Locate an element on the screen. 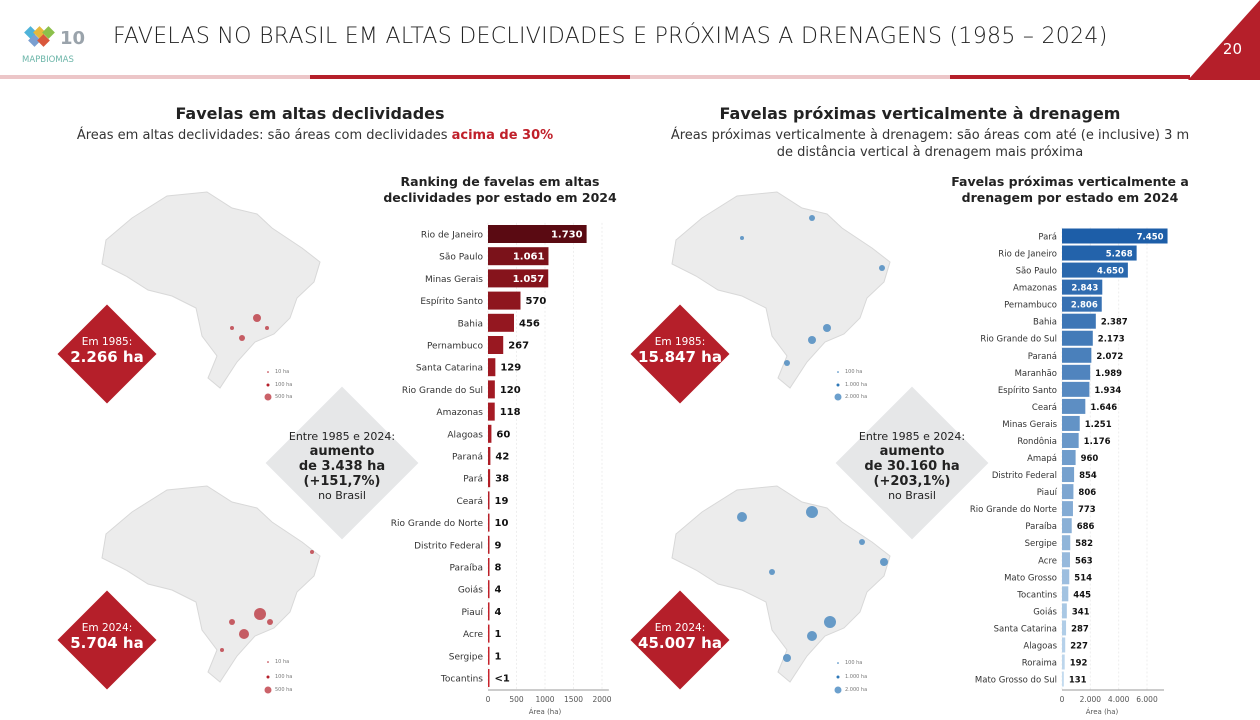 The height and width of the screenshot is (720, 1260). left-panel-title: Favelas em altas declividades is located at coordinates (310, 113).